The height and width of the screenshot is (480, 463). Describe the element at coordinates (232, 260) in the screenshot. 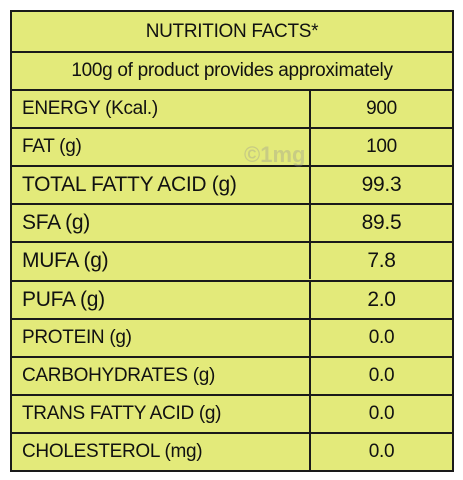

I see `table-row: MUFA (g) 7.8` at that location.